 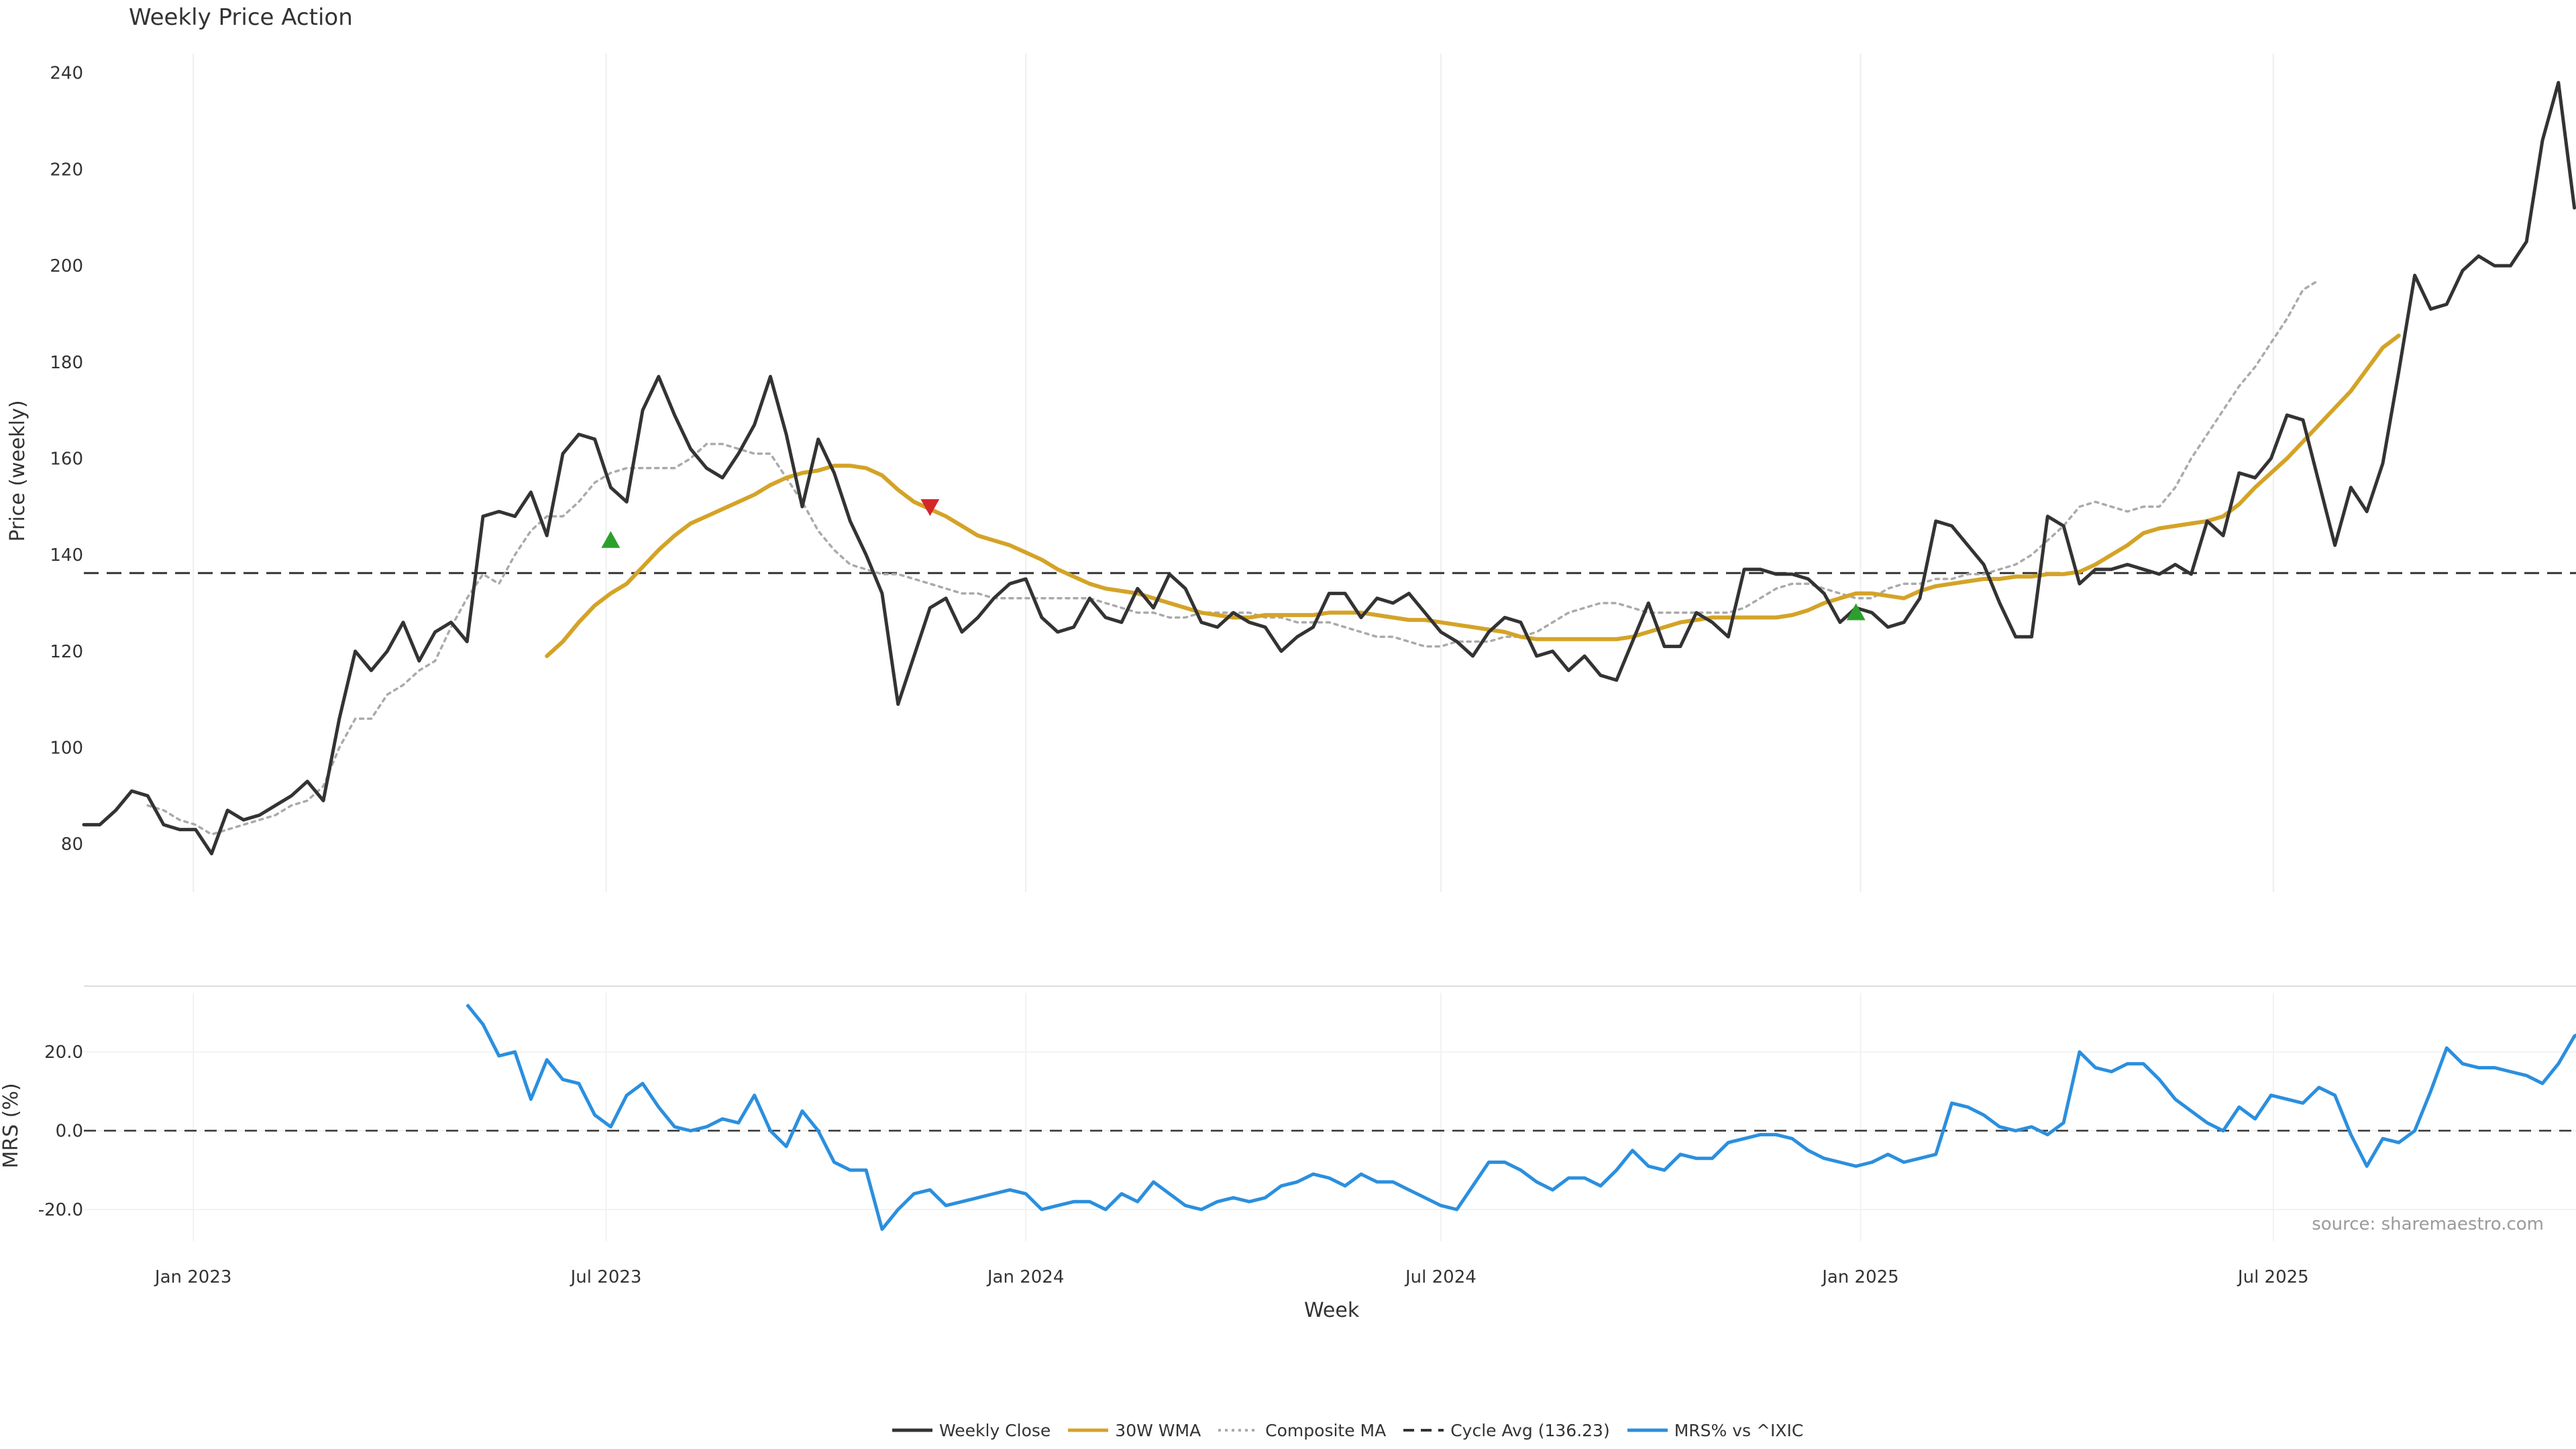 I want to click on legend-label: Composite MA, so click(x=1326, y=1430).